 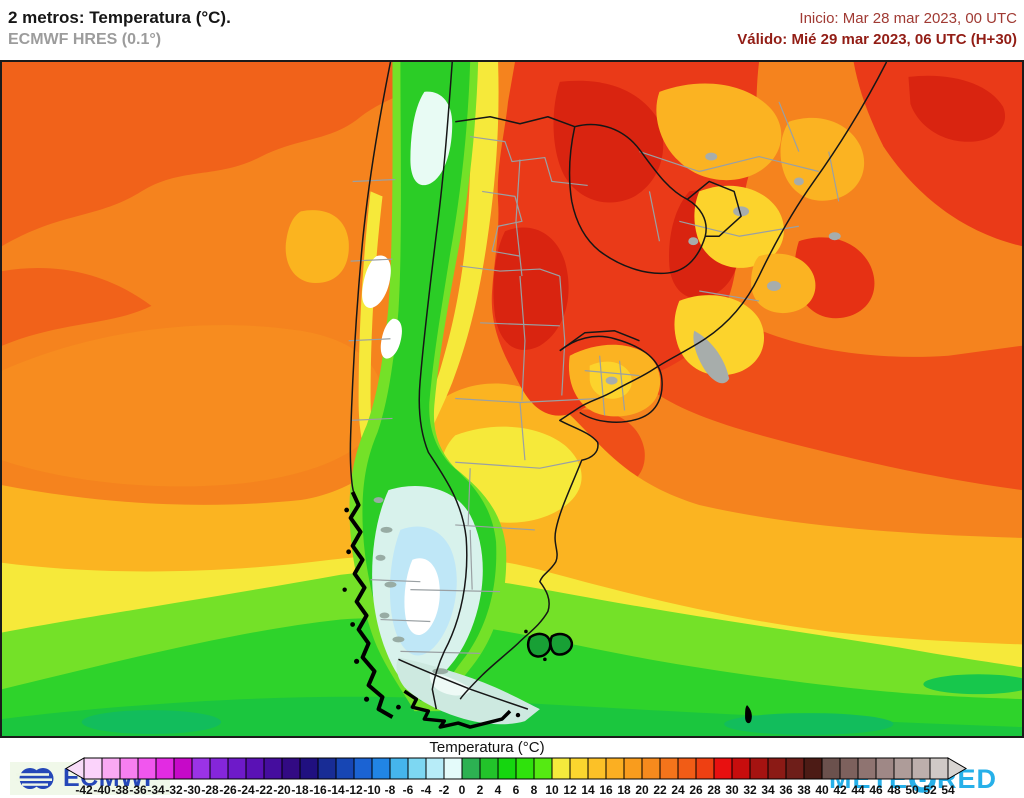 What do you see at coordinates (660, 790) in the screenshot?
I see `colorbar-tick-label: 22` at bounding box center [660, 790].